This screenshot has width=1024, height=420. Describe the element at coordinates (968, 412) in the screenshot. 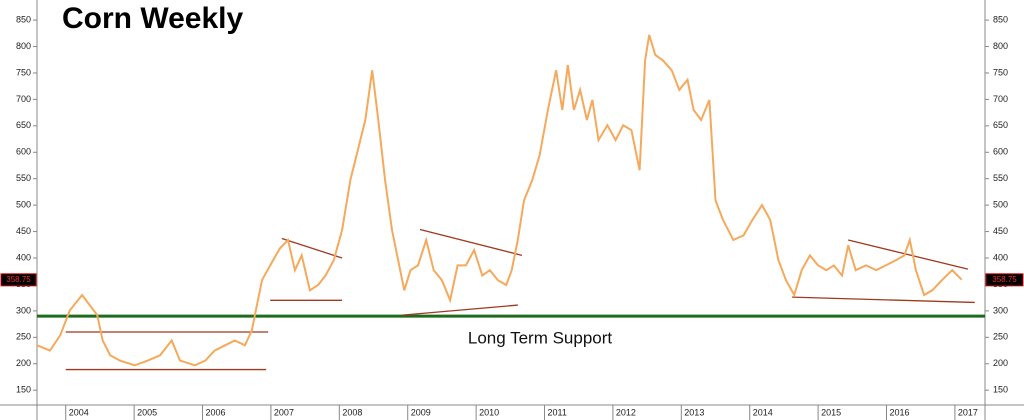

I see `x-tick-label: 2017` at that location.